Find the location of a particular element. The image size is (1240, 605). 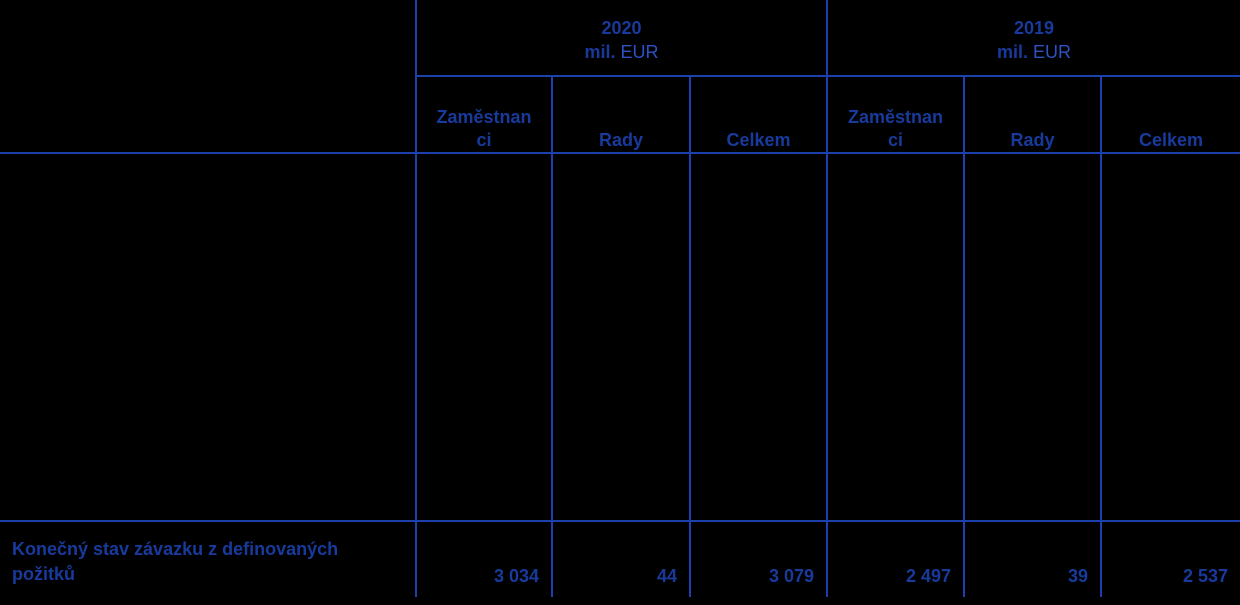

grid-line-vertical-2020-col2 is located at coordinates (690, 336).